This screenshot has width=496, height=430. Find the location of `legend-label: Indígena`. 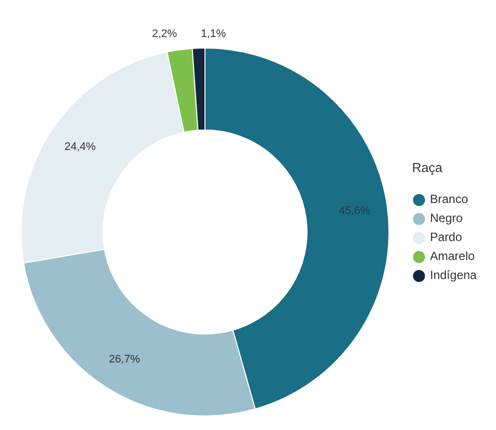

legend-label: Indígena is located at coordinates (454, 275).